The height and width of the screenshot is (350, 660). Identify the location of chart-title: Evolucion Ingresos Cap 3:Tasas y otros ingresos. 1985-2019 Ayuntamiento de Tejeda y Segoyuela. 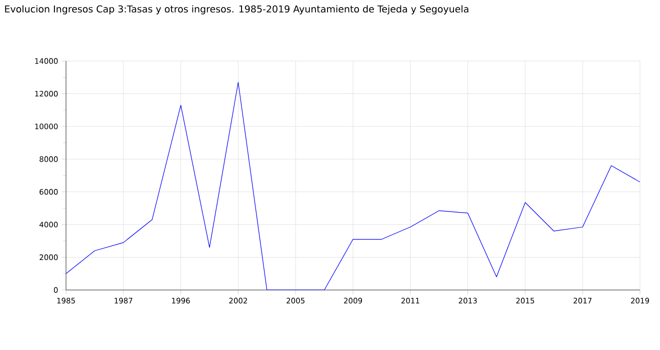
(236, 9).